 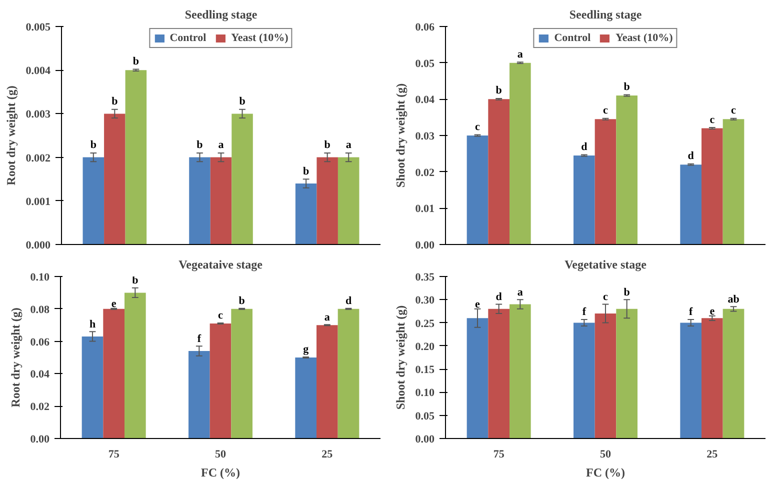 I want to click on data-label: f, so click(x=691, y=312).